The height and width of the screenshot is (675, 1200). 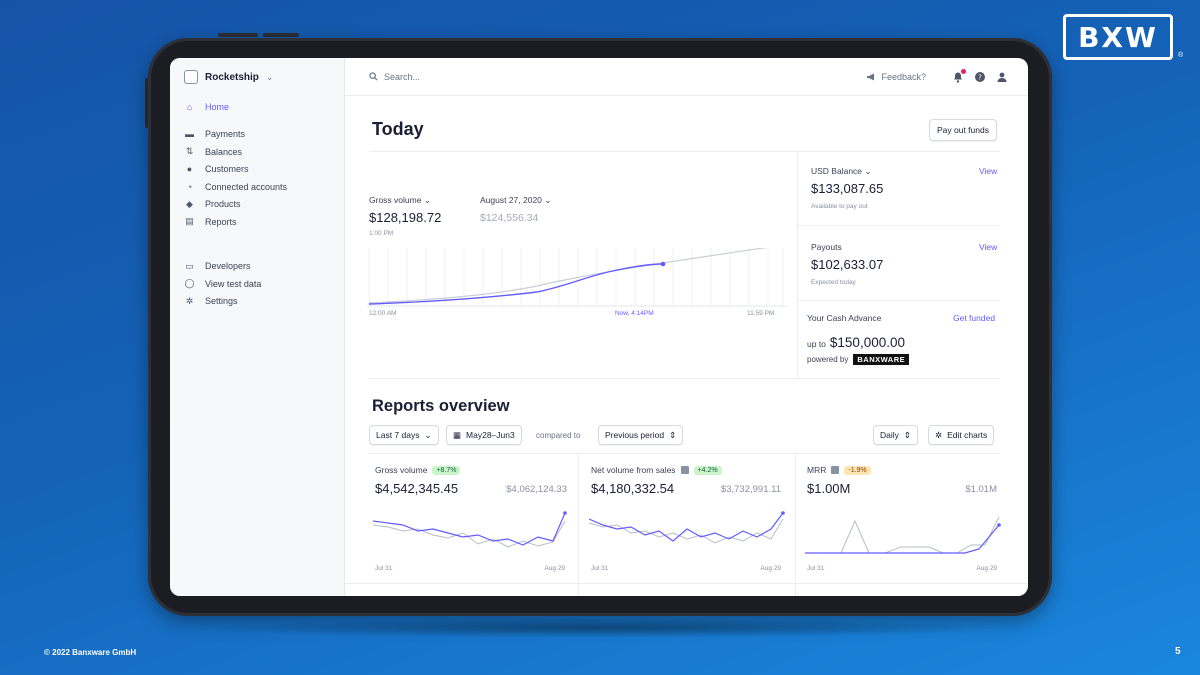 What do you see at coordinates (404, 435) in the screenshot?
I see `range-select: Last 7 days ⌄` at bounding box center [404, 435].